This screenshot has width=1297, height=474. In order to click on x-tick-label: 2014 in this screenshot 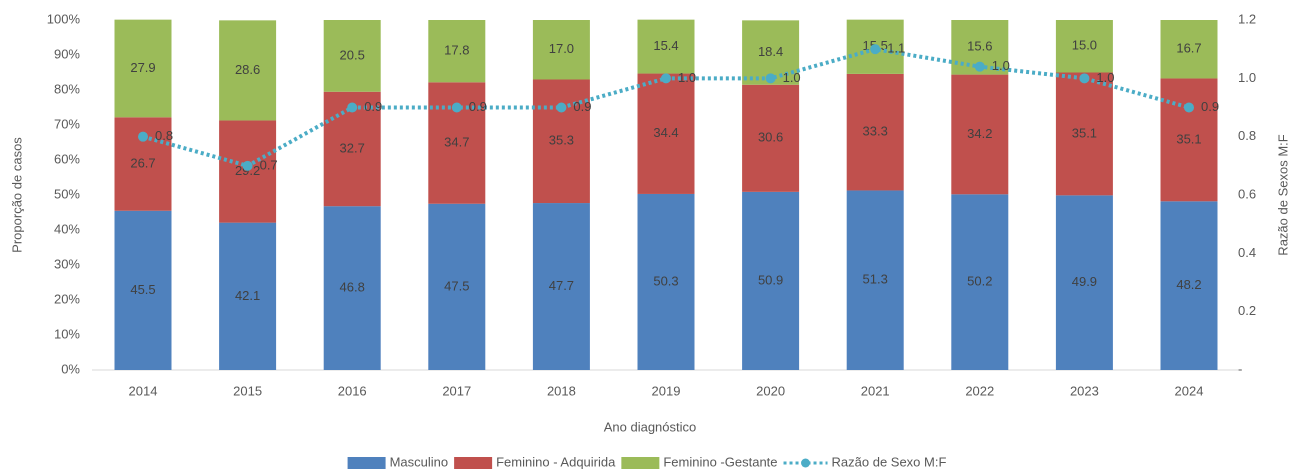, I will do `click(143, 390)`.